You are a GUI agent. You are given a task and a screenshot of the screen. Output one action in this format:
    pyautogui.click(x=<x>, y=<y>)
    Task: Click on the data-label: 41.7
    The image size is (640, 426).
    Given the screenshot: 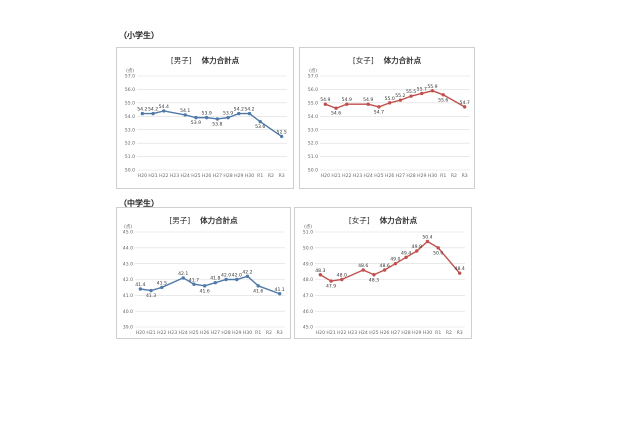 What is the action you would take?
    pyautogui.click(x=194, y=280)
    